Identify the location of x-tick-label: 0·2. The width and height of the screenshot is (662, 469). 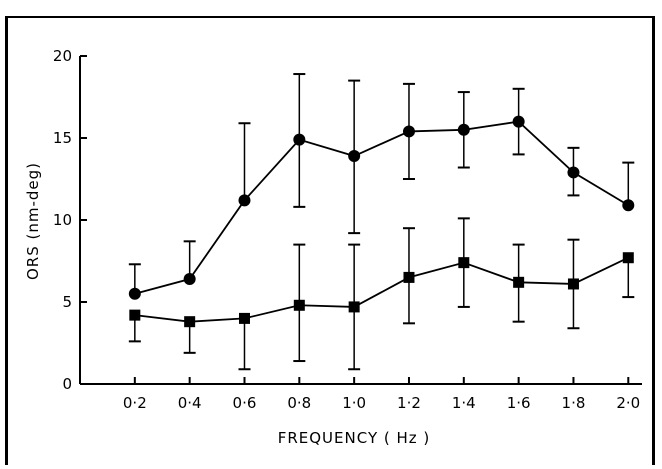
(135, 403).